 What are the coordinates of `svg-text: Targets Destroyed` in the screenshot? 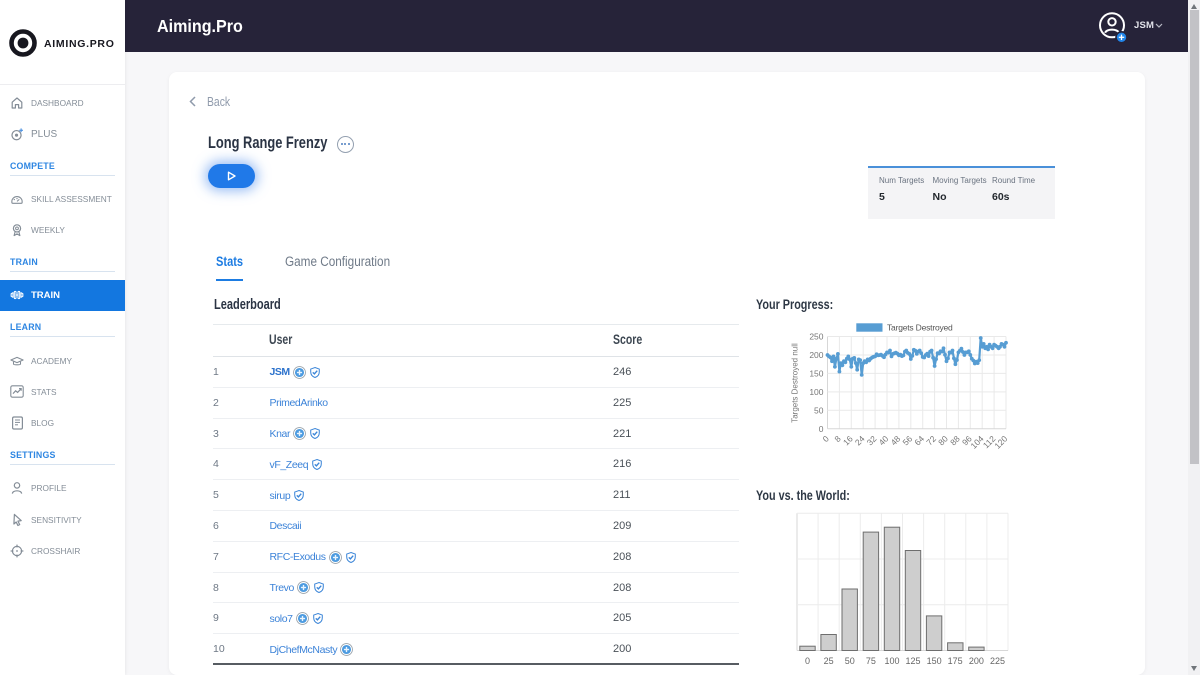 It's located at (920, 328).